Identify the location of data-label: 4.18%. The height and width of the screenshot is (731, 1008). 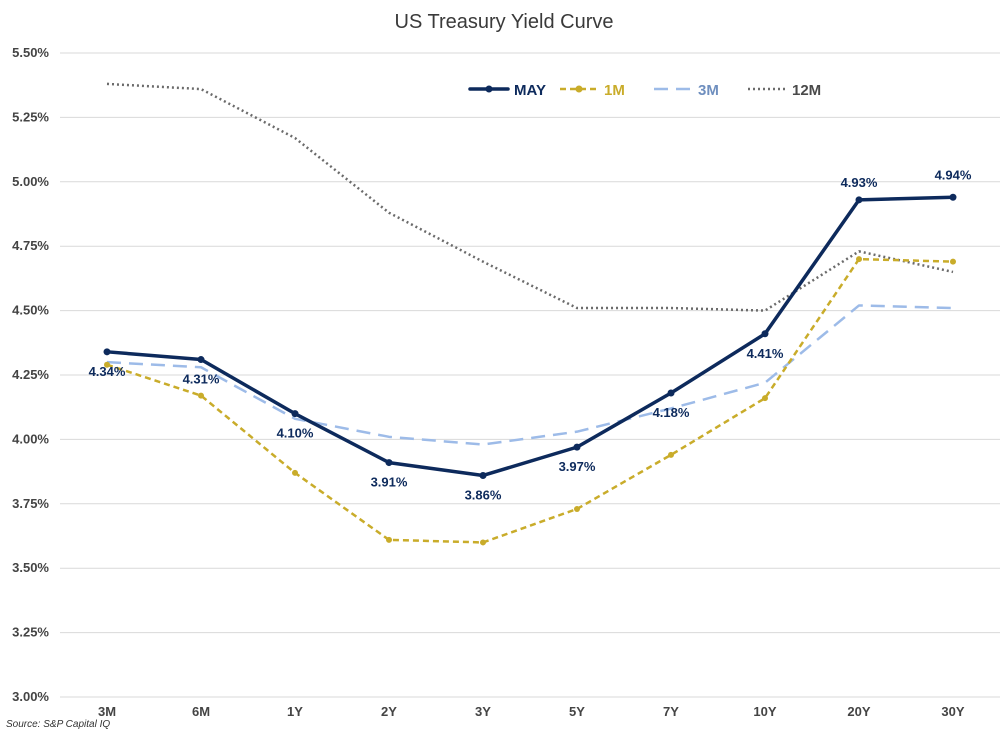
(671, 412).